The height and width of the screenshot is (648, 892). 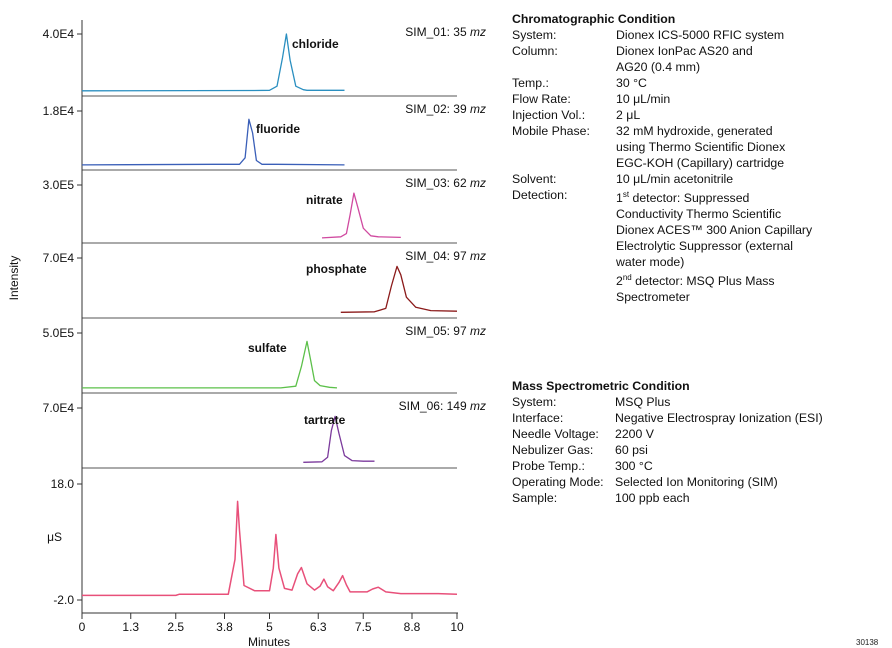 I want to click on chromatographic-condition-value: 30 °C, so click(x=631, y=83).